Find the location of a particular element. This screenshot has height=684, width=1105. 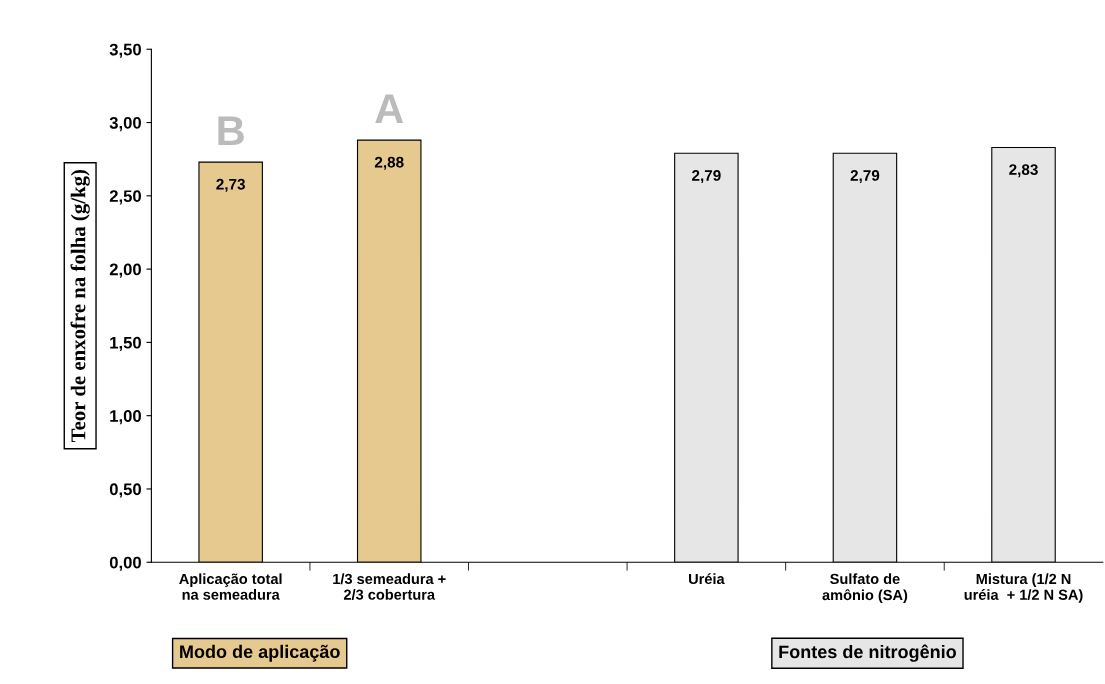

data-label: 2,83 is located at coordinates (1023, 171).